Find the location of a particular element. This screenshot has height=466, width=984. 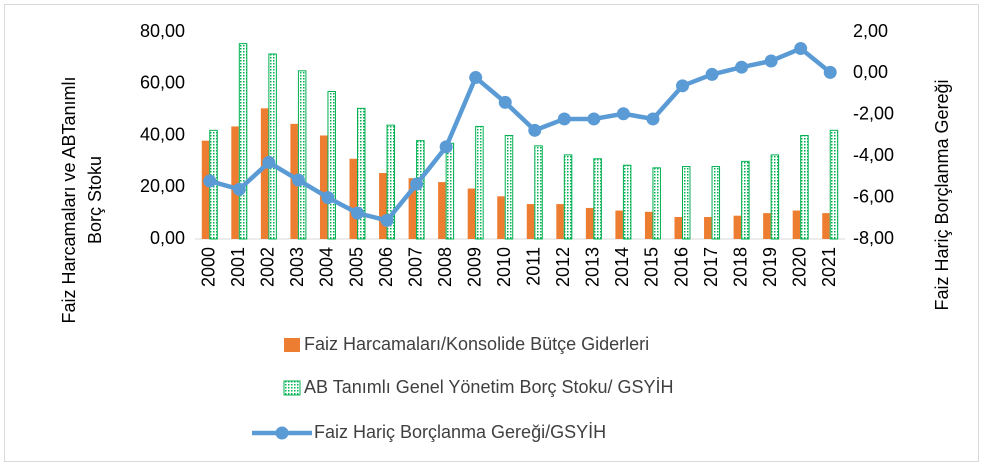

y2-tick-label: -2,00 is located at coordinates (873, 114).